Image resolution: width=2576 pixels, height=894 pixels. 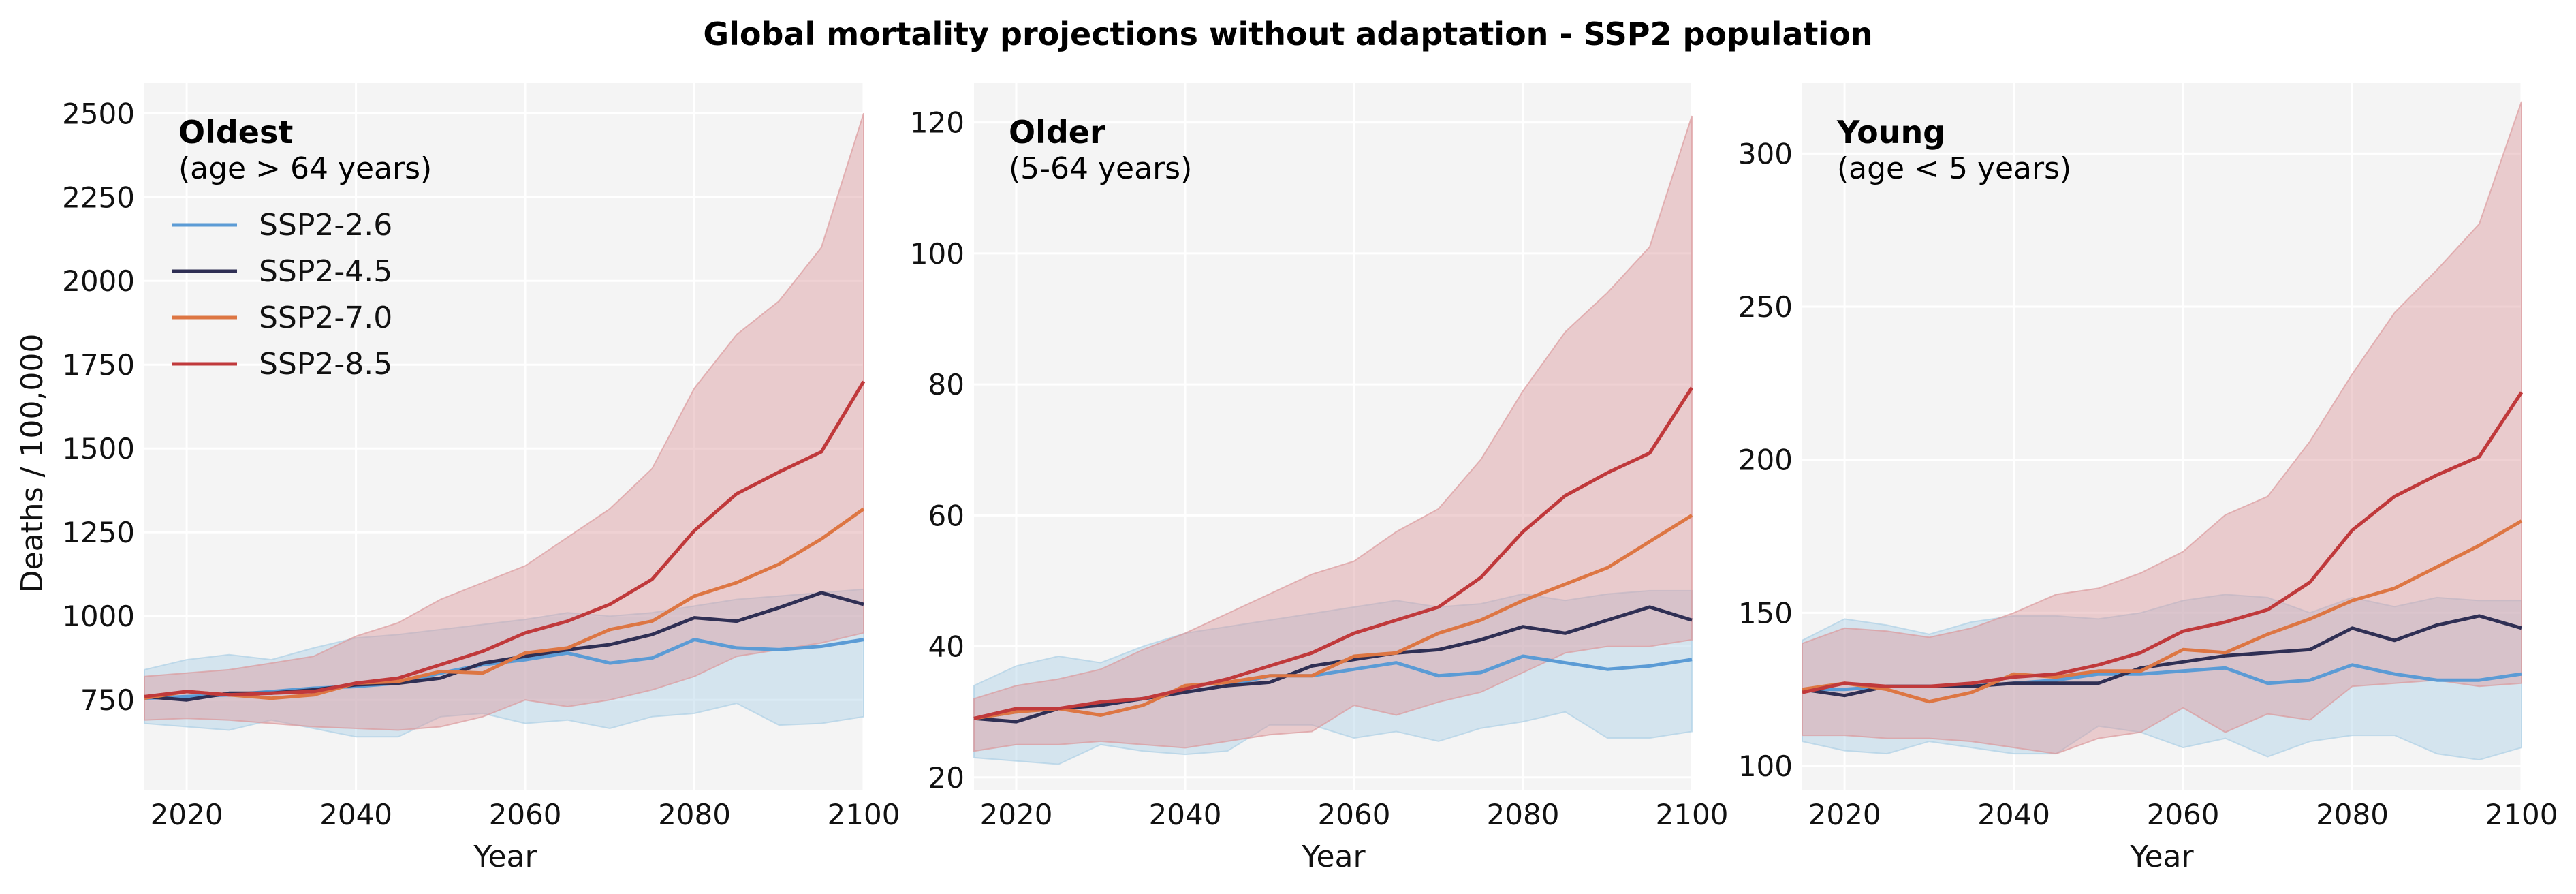 I want to click on x-axis-label-young: Year, so click(x=2161, y=856).